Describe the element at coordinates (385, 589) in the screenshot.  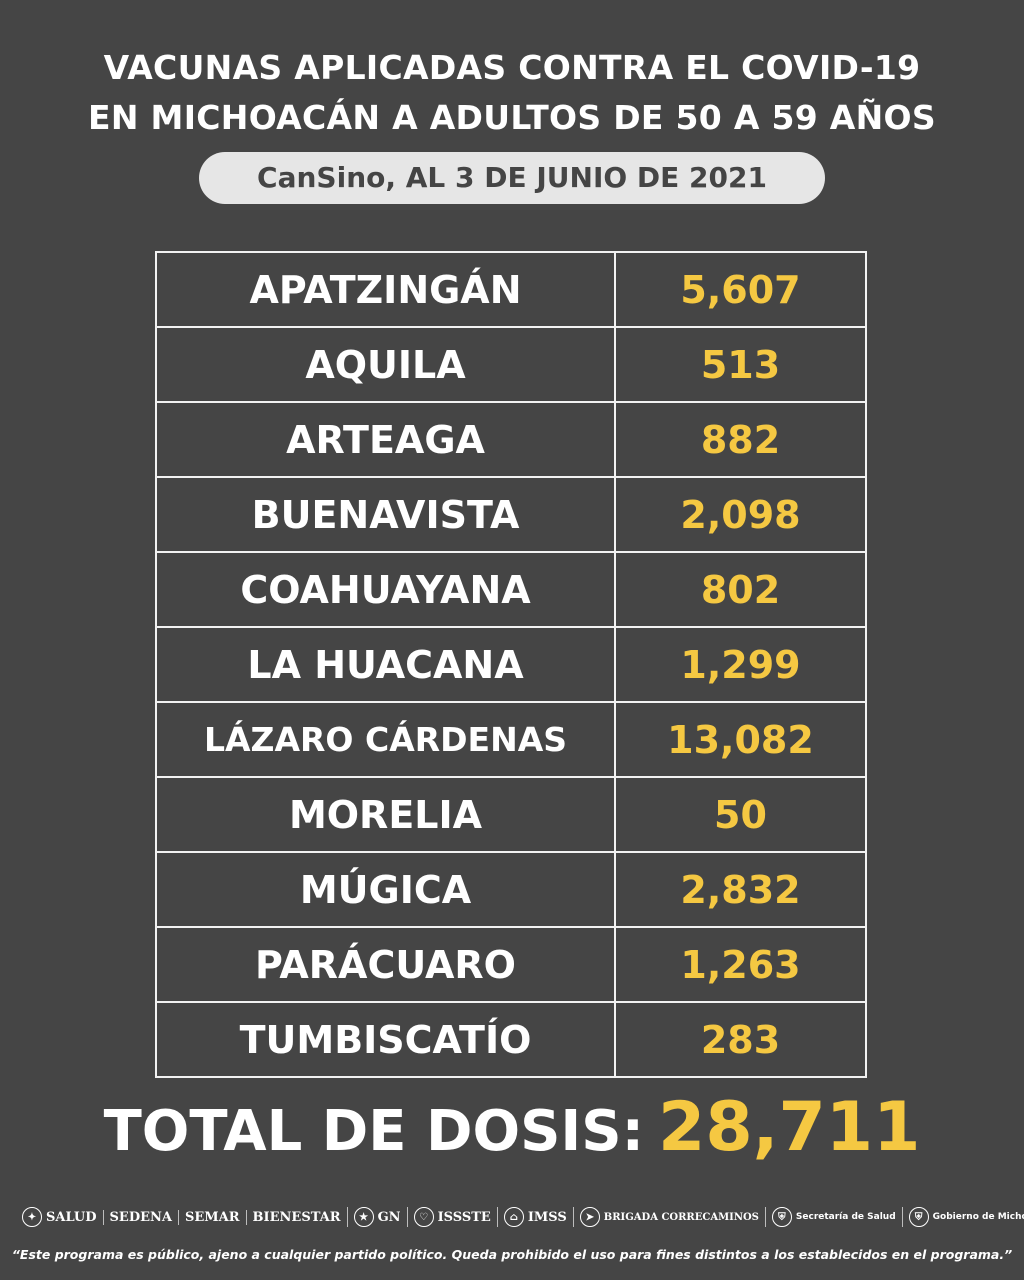
I see `municipio-cell: COAHUAYANA` at that location.